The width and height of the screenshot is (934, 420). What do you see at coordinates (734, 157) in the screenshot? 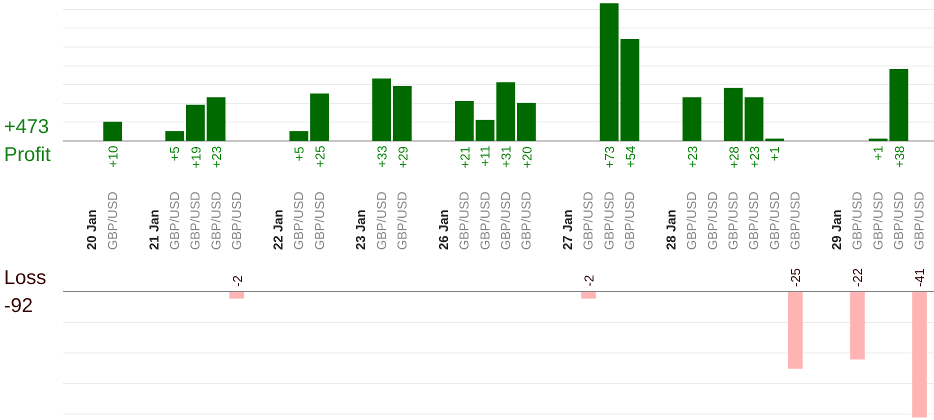
I see `data-label: +28` at bounding box center [734, 157].